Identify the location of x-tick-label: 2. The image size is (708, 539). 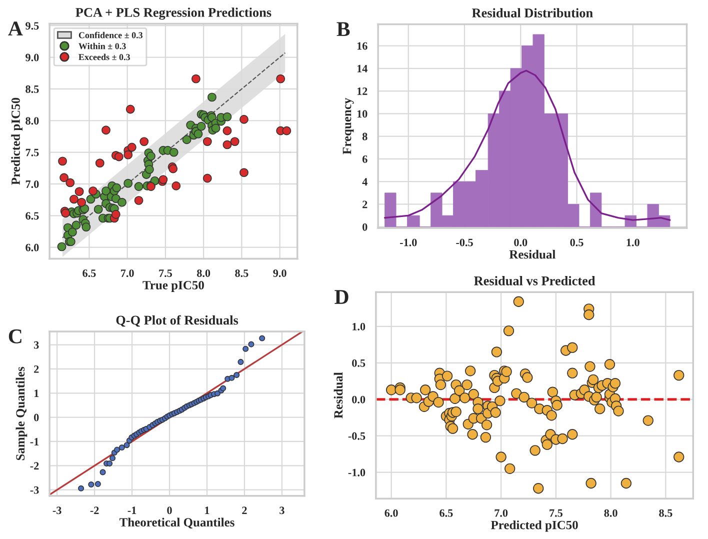
(244, 510).